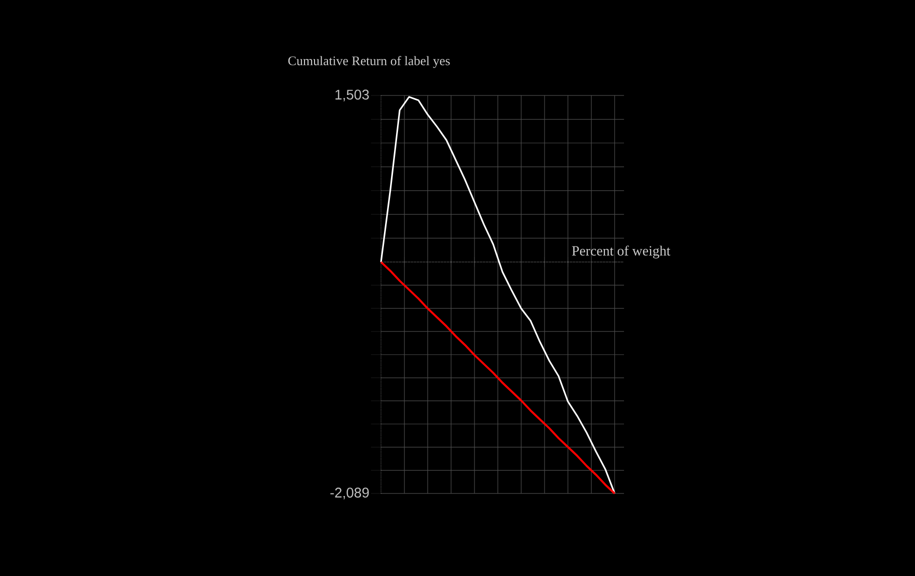 This screenshot has width=915, height=576. What do you see at coordinates (369, 62) in the screenshot?
I see `y-axis-title: Cumulative Return of label yes` at bounding box center [369, 62].